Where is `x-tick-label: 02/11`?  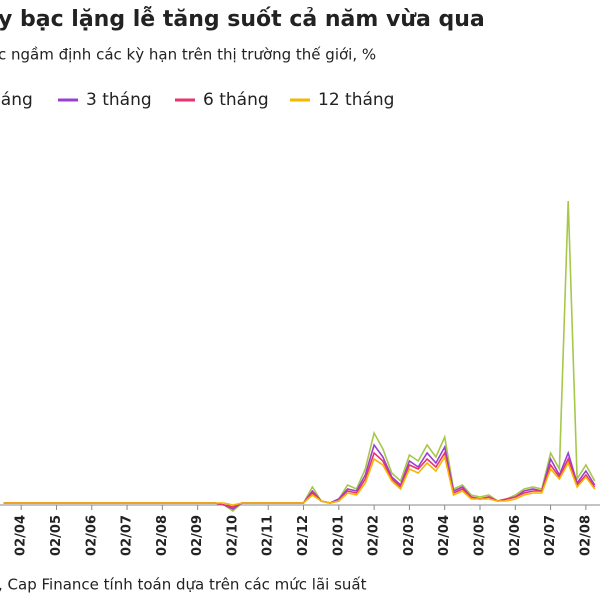 x-tick-label: 02/11 is located at coordinates (268, 535).